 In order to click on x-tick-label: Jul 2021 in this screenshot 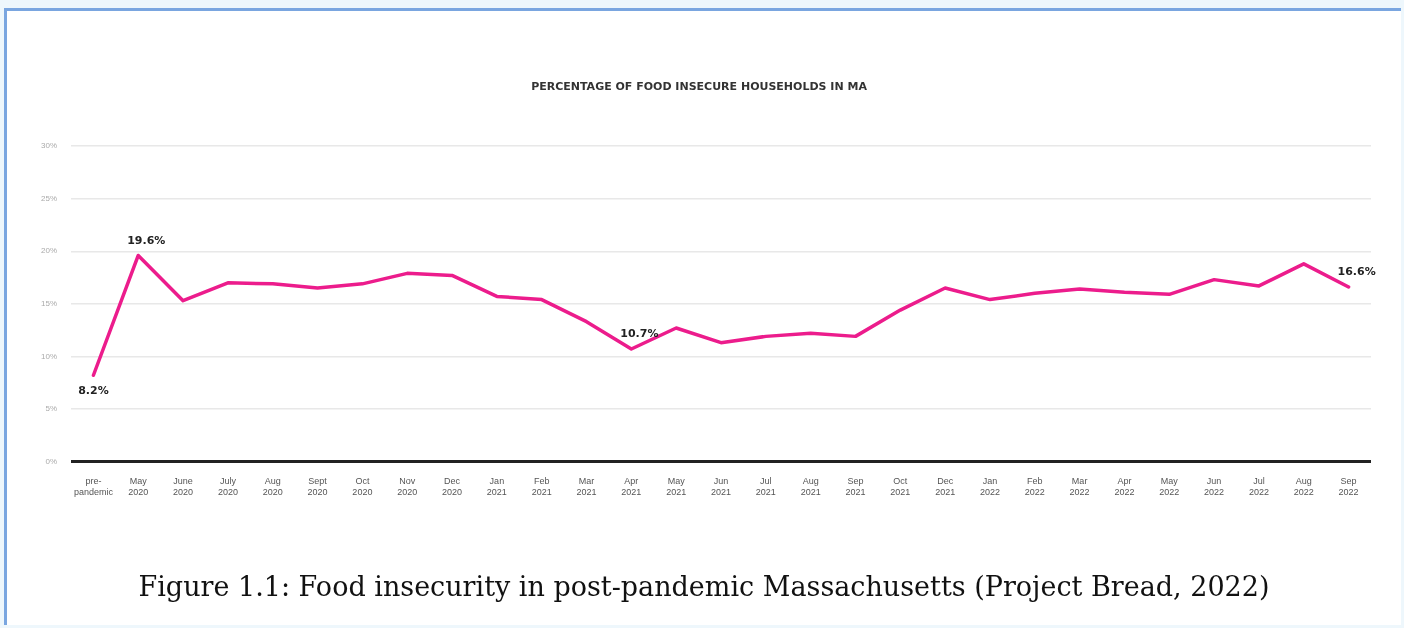, I will do `click(765, 487)`.